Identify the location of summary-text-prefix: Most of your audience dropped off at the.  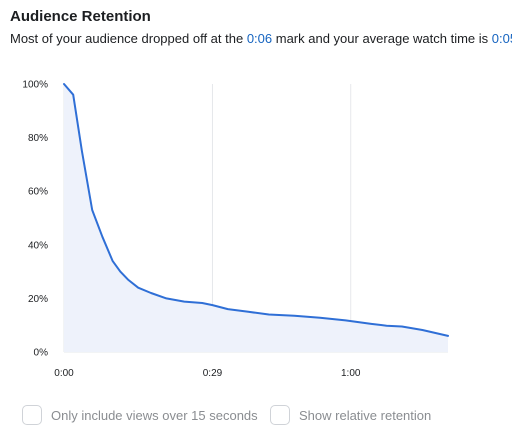
(128, 38).